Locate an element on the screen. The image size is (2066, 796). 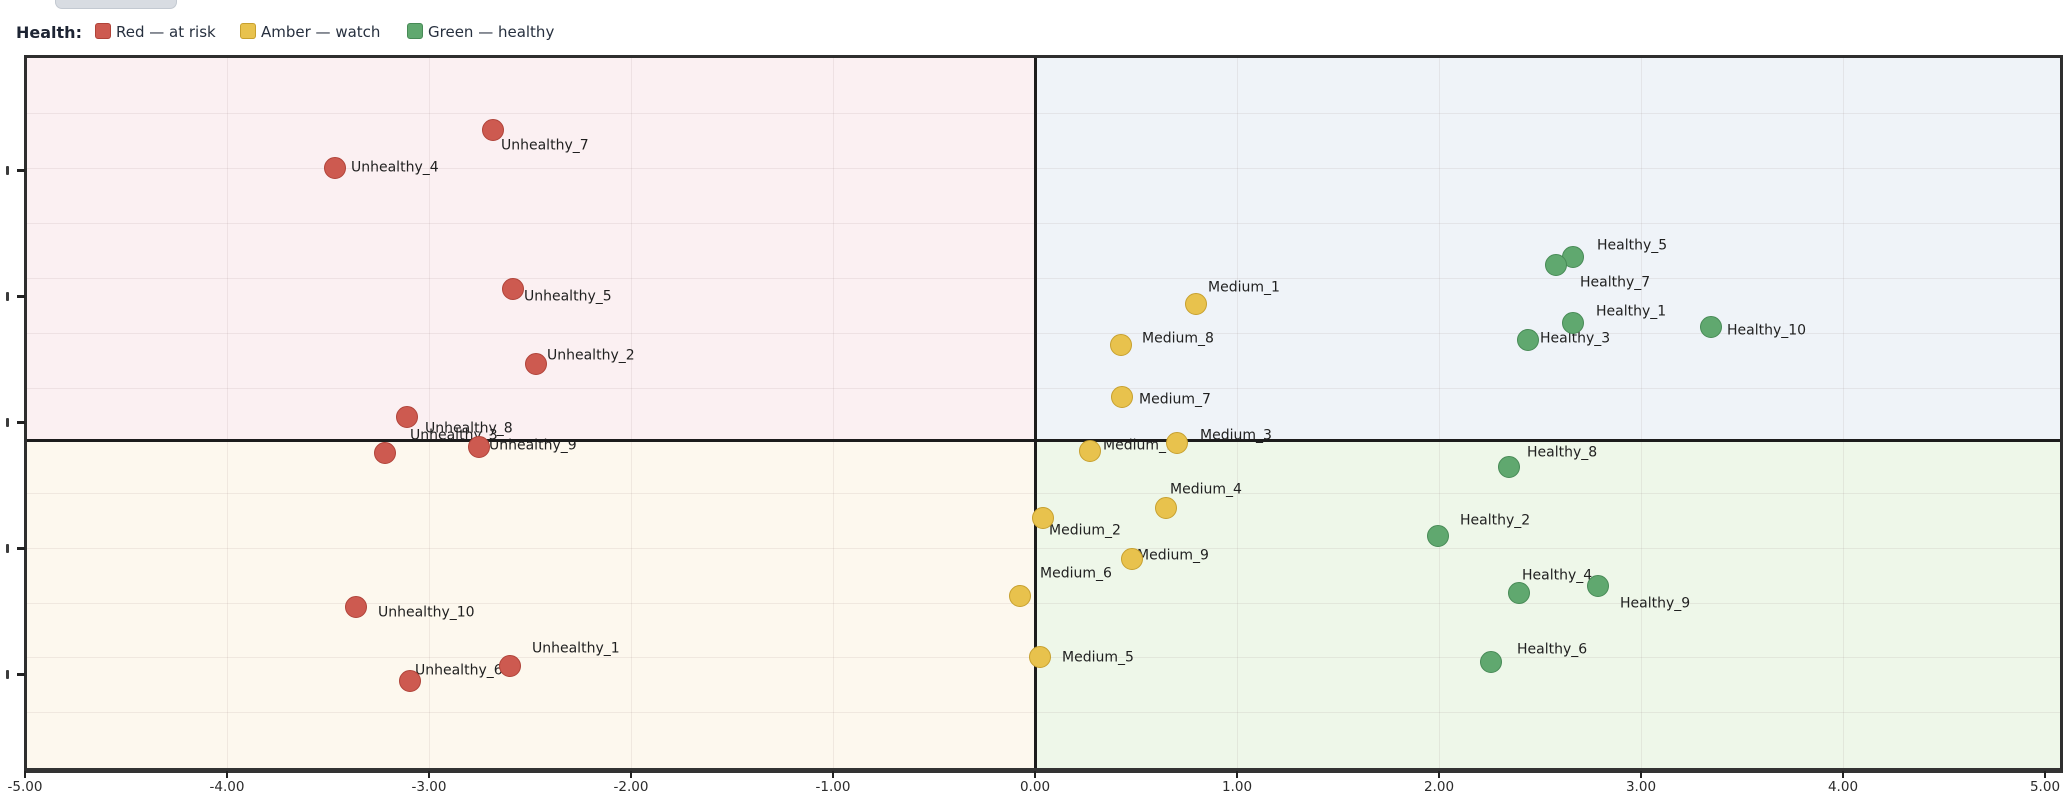
x-zero-axis-line is located at coordinates (1035, 413).